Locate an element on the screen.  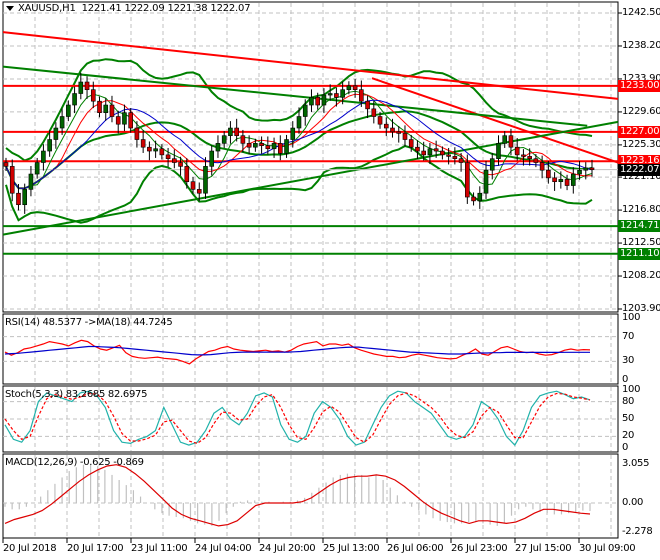
stoch-signal-line is located at coordinates (297, 418).